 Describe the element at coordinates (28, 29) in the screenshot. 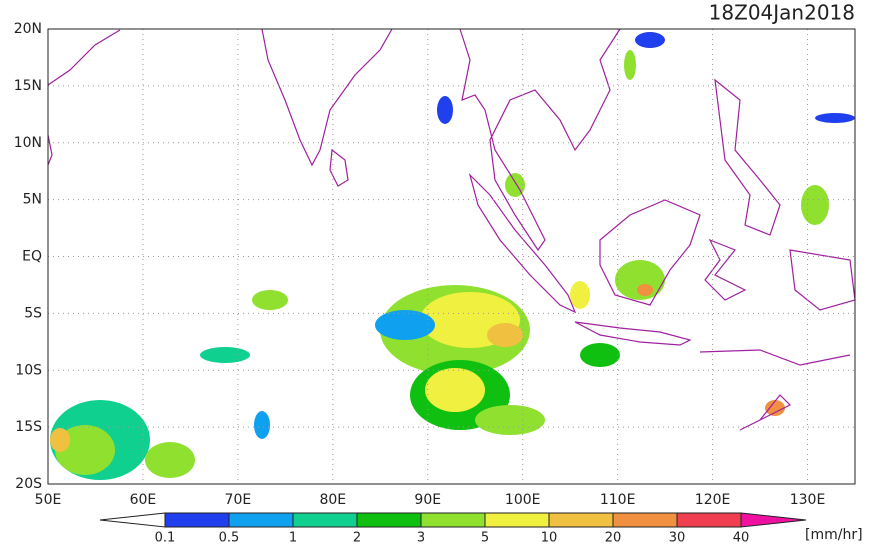

I see `lat-label: 20N` at that location.